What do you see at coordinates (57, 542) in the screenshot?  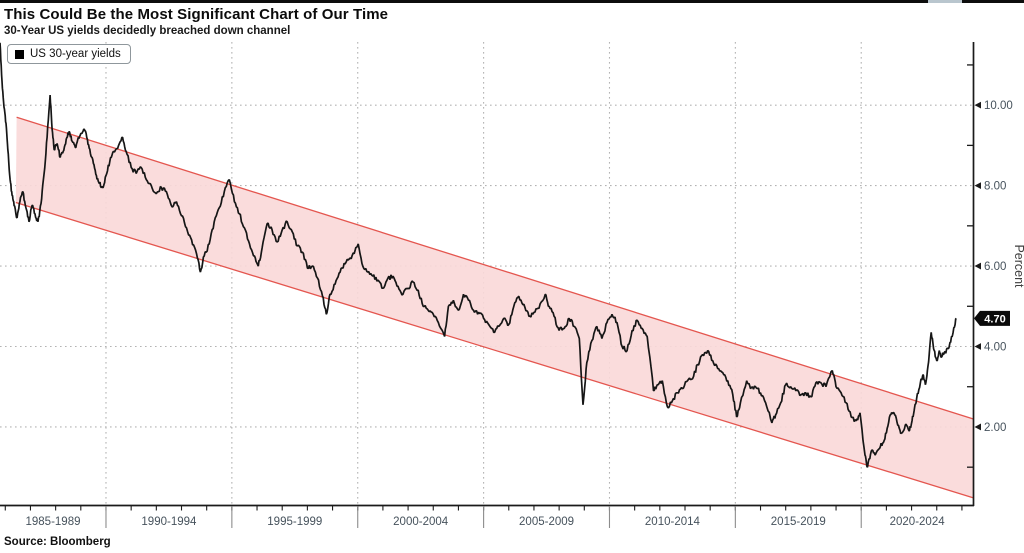 I see `source-credit: Source: Bloomberg` at bounding box center [57, 542].